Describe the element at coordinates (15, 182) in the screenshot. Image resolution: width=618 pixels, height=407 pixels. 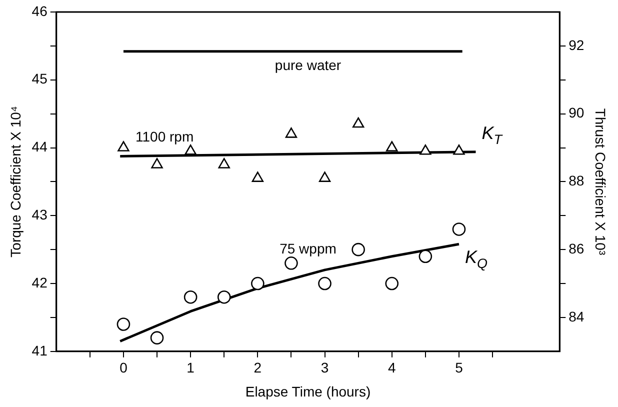
I see `y-axis-title: Torque Coefficient X 10⁴` at that location.